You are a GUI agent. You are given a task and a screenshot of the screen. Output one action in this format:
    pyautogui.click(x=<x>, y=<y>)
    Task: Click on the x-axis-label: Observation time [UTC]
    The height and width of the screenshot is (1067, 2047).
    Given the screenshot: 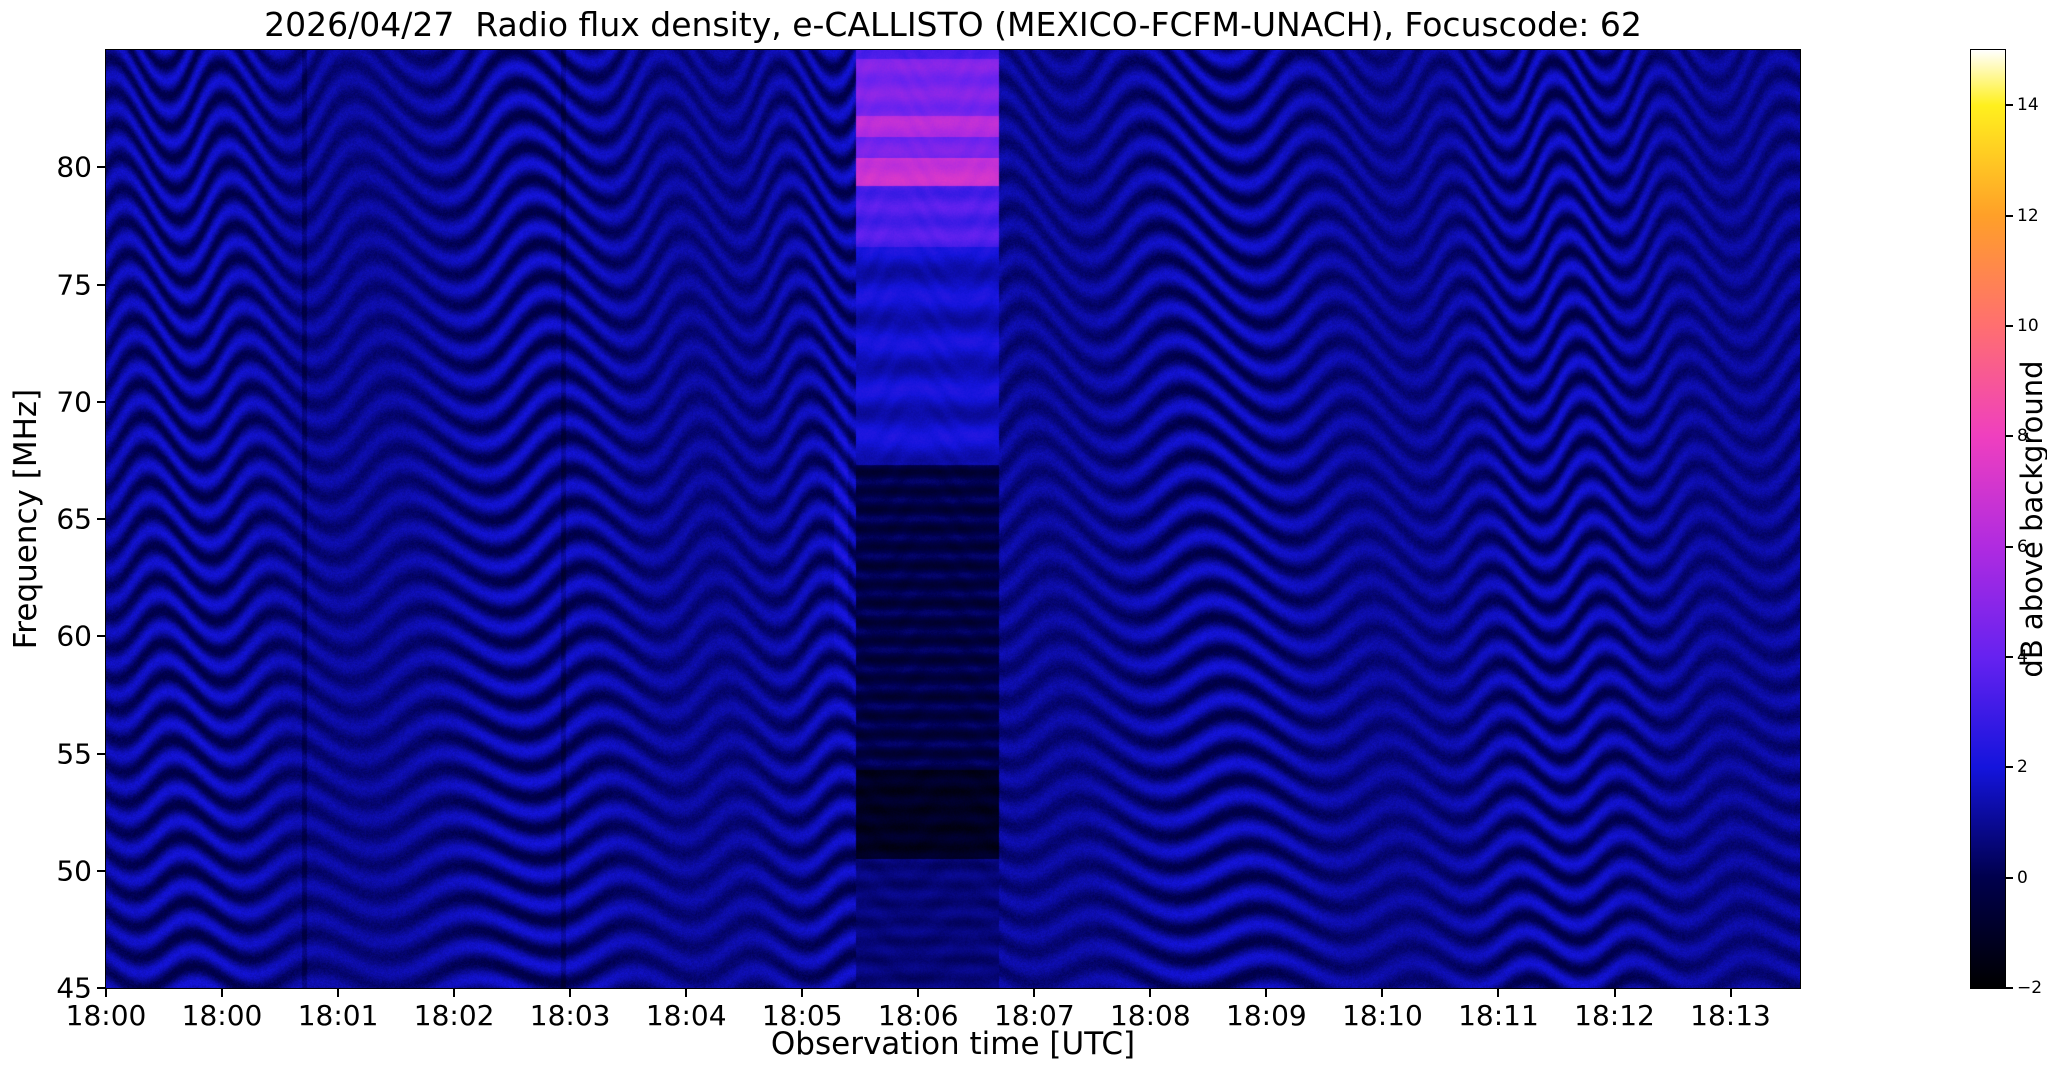 What is the action you would take?
    pyautogui.click(x=953, y=1044)
    